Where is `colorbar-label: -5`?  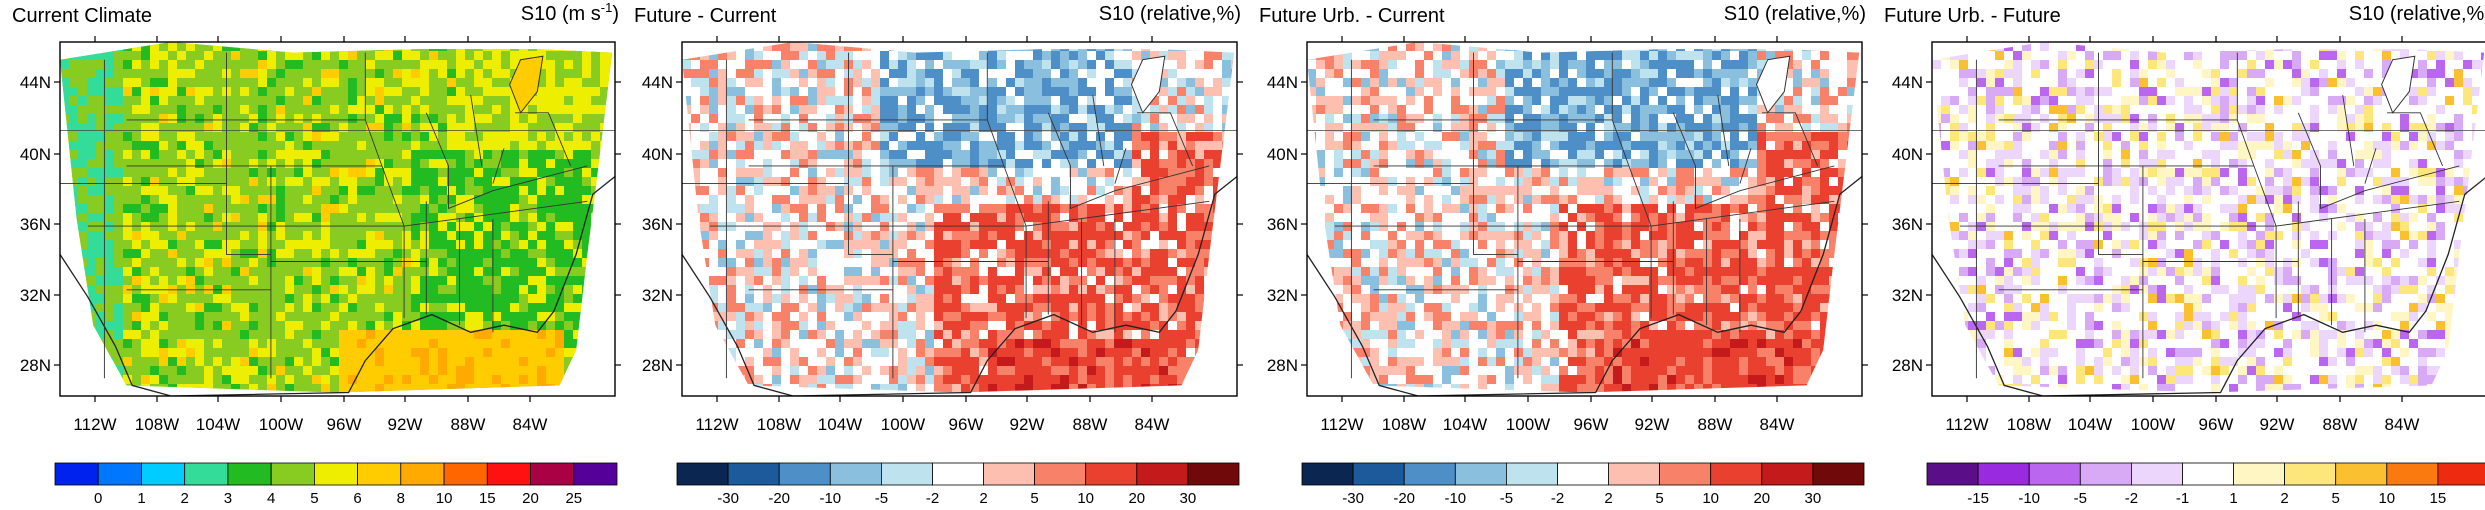 colorbar-label: -5 is located at coordinates (881, 498).